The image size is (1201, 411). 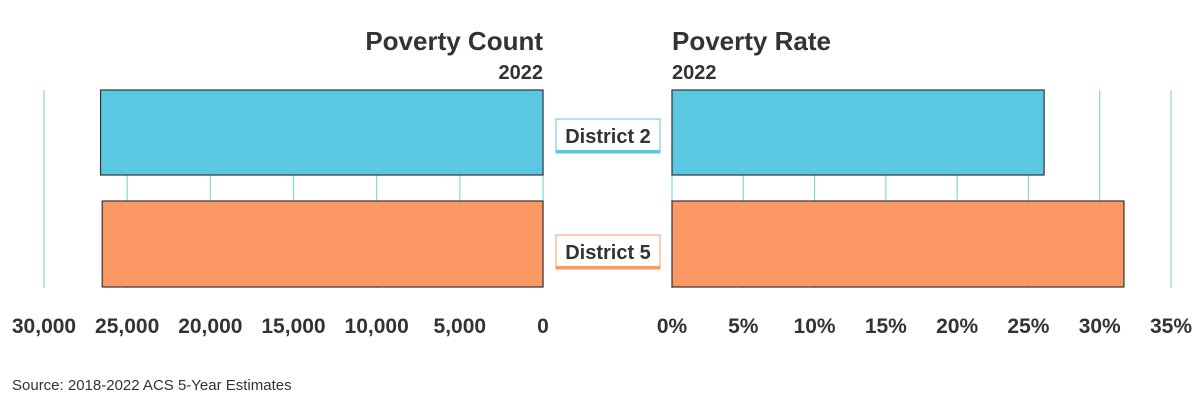 I want to click on right-tick-label: 25%, so click(x=1028, y=326).